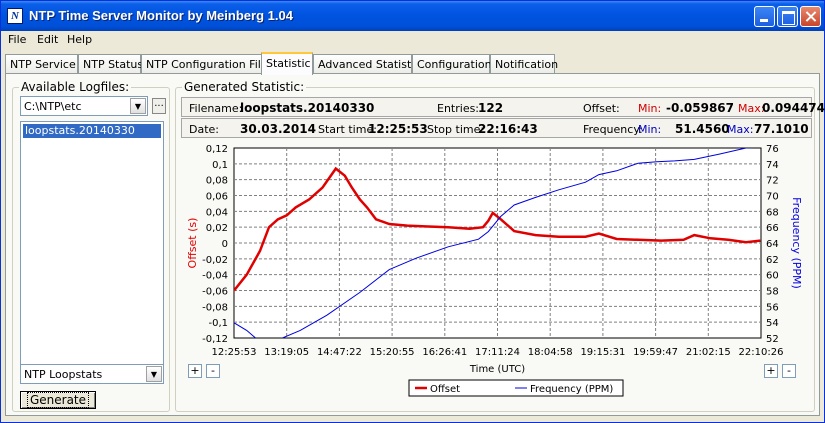 The height and width of the screenshot is (423, 825). I want to click on close-button, so click(810, 16).